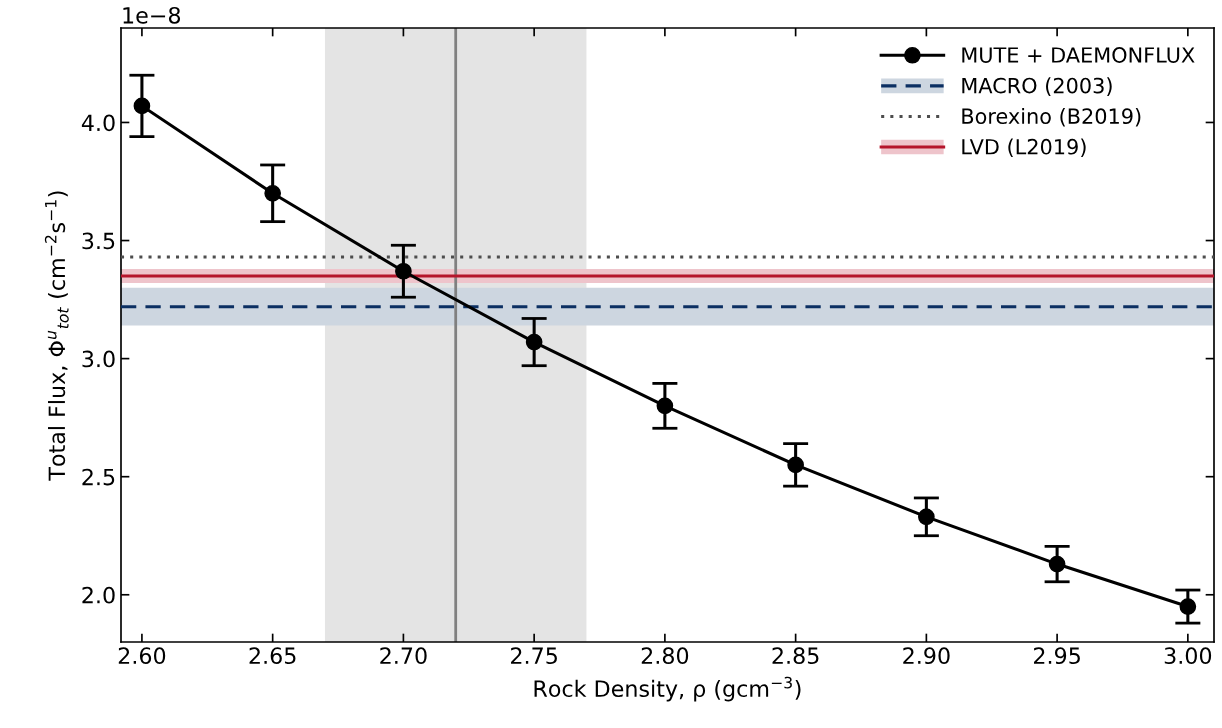 The width and height of the screenshot is (1222, 728). Describe the element at coordinates (98, 241) in the screenshot. I see `y-tick-label: 3.5` at that location.